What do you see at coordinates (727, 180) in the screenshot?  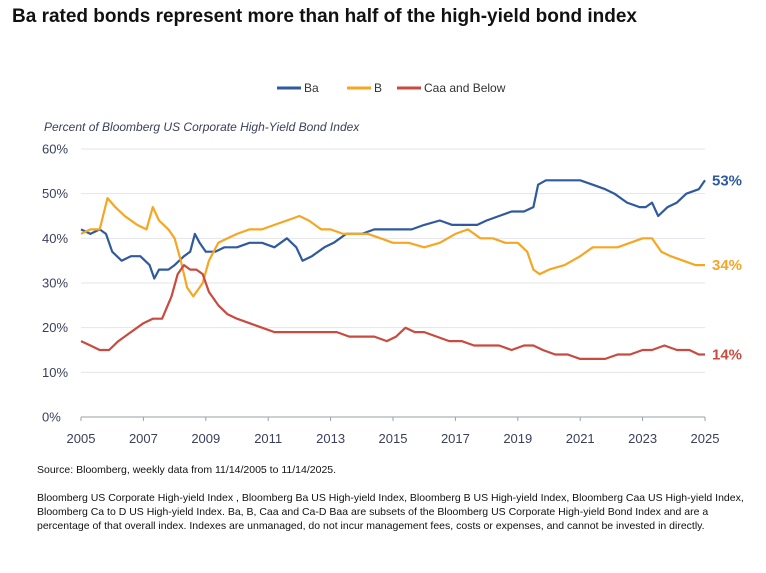 I see `end-label-ba: 53%` at bounding box center [727, 180].